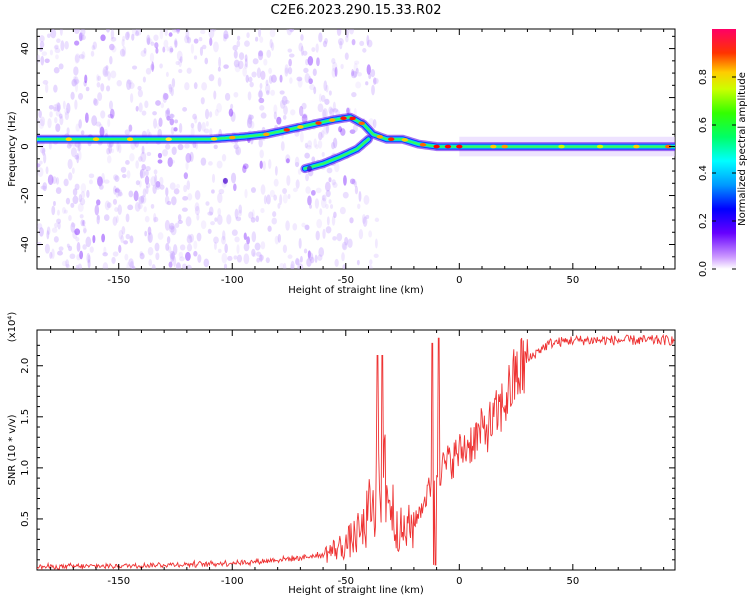 This screenshot has width=750, height=604. I want to click on spectrogram-x-tick-label: -50, so click(346, 280).